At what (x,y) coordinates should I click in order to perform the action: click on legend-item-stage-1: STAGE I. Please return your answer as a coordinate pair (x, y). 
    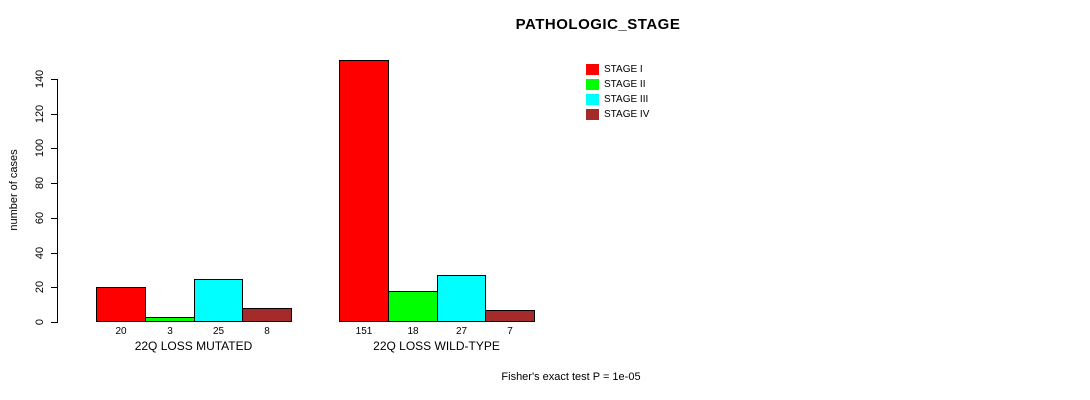
    Looking at the image, I should click on (617, 69).